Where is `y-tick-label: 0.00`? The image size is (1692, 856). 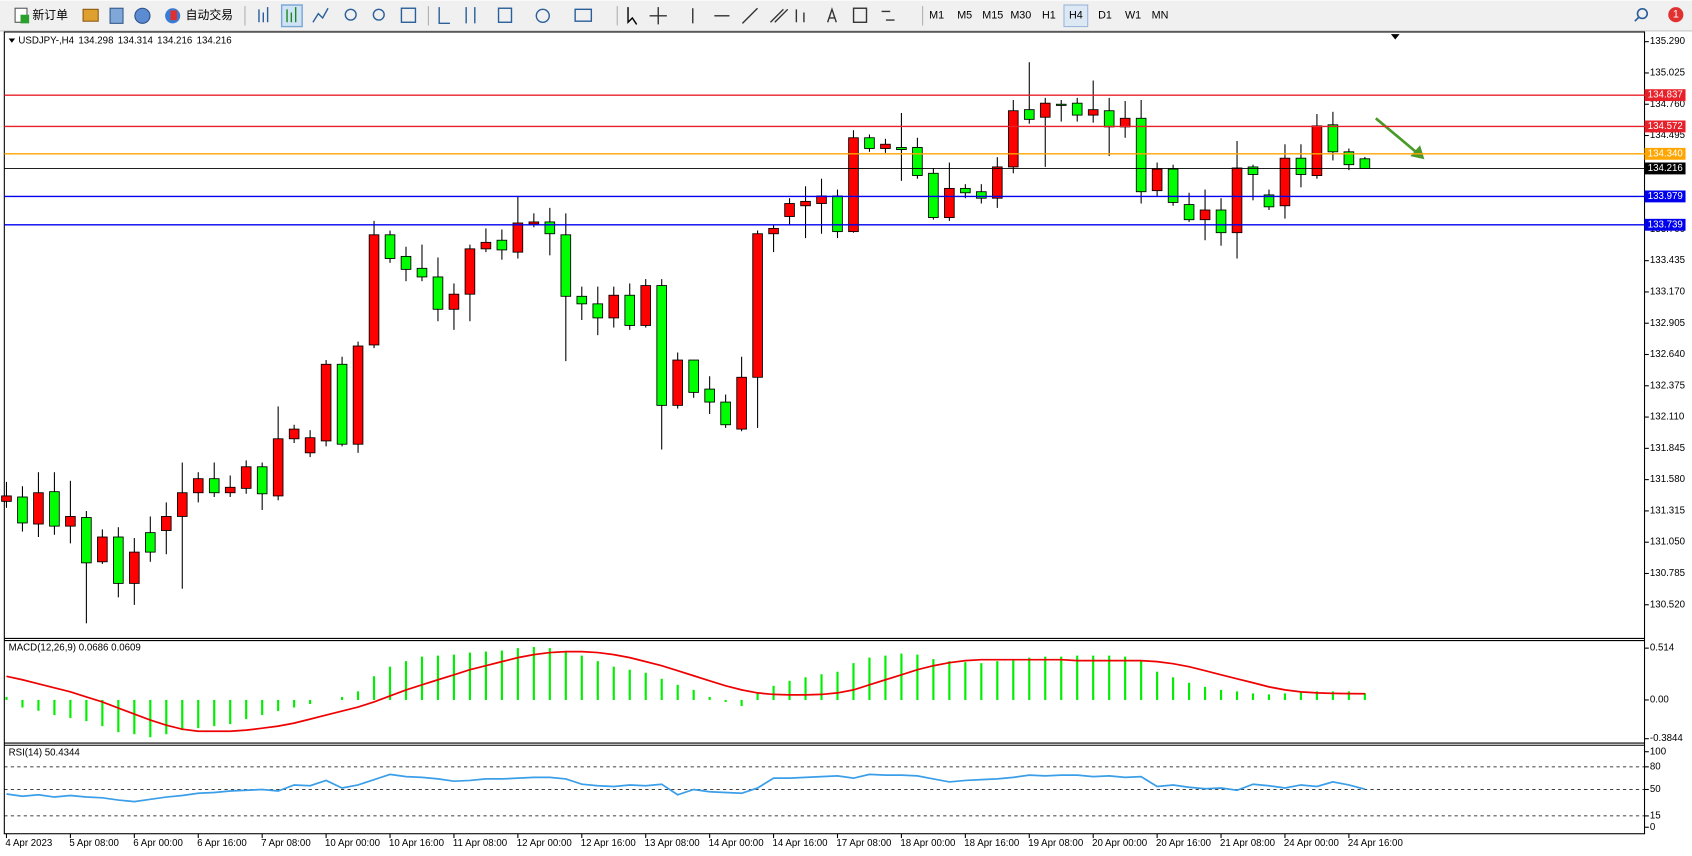 y-tick-label: 0.00 is located at coordinates (1659, 700).